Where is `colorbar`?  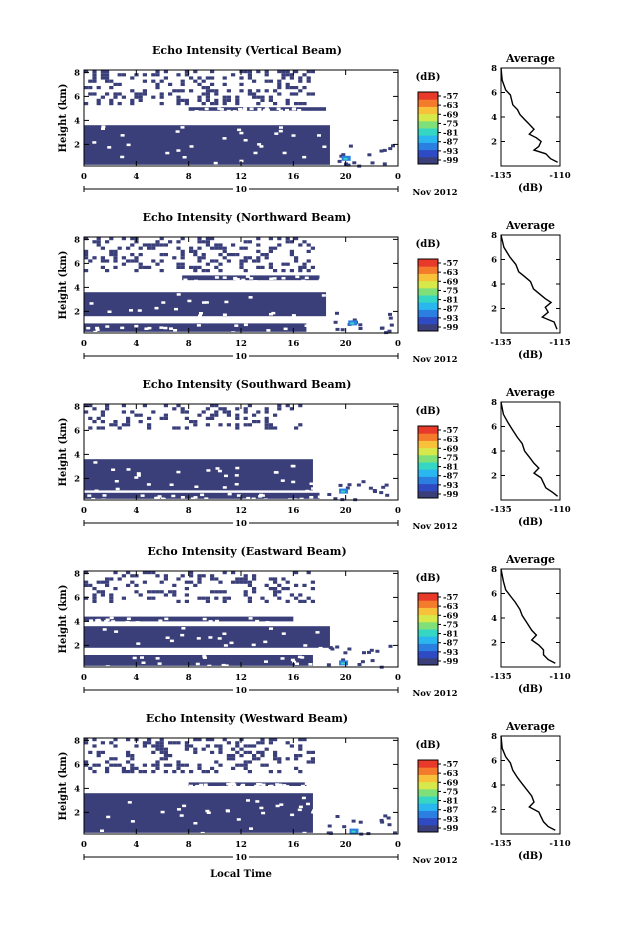 colorbar is located at coordinates (428, 629).